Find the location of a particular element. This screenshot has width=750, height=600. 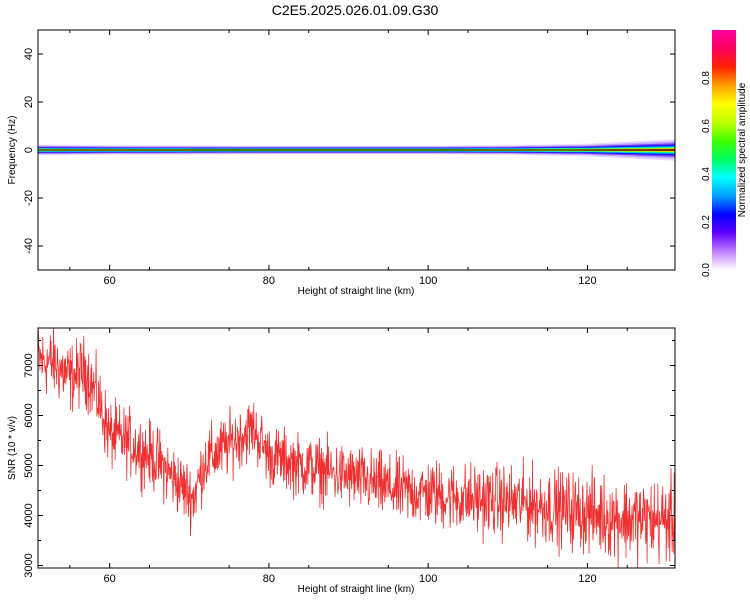

spectrogram-marks is located at coordinates (356, 150).